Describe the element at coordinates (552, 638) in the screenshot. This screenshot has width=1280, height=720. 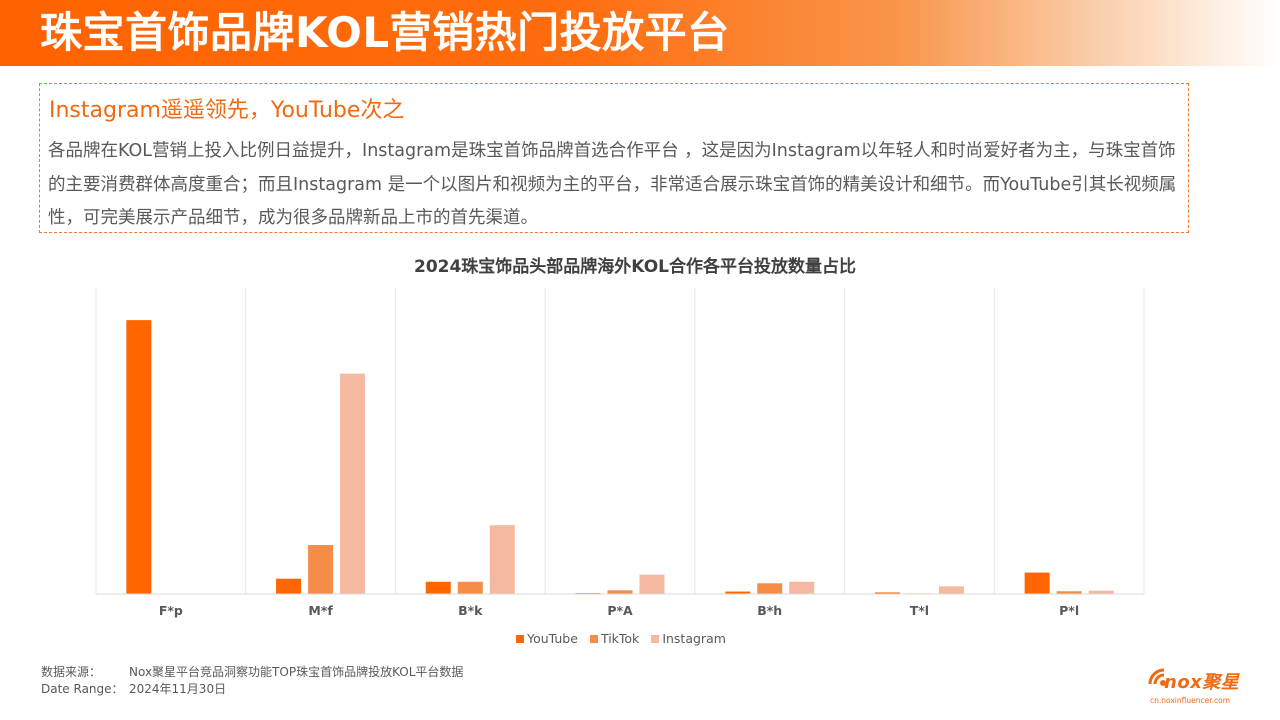
I see `legend-label: YouTube` at that location.